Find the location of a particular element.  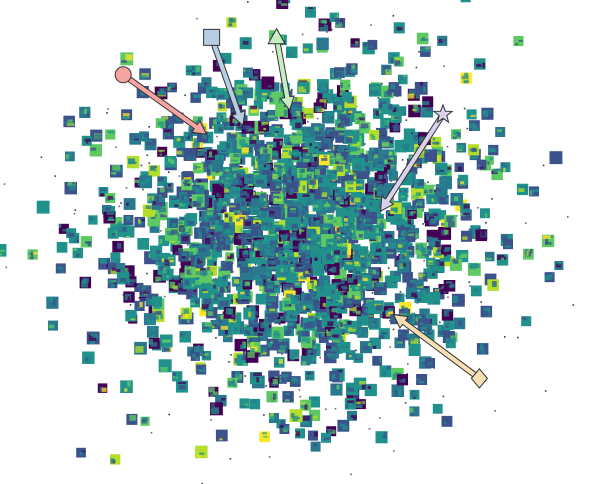

star-highlight-arrow is located at coordinates (417, 158).